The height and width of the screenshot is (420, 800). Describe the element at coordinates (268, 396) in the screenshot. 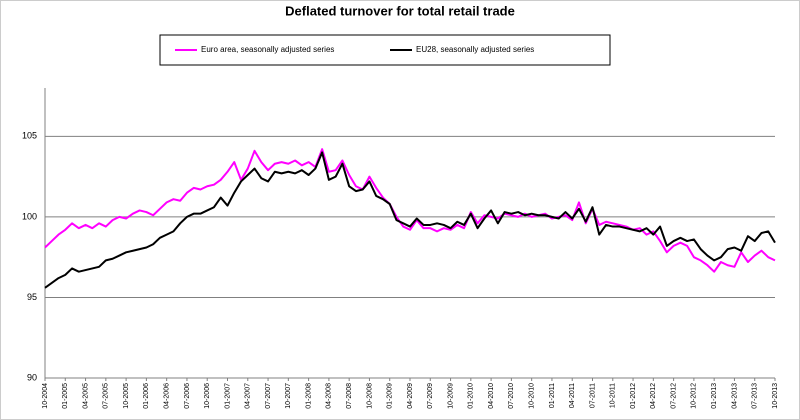

I see `x-tick-label: 07-2007` at that location.